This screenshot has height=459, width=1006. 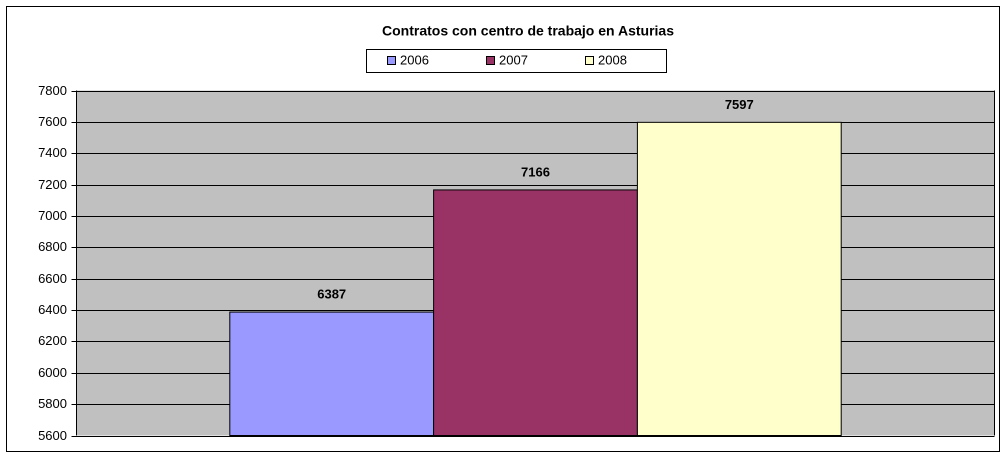 I want to click on y-tick-label: 5800, so click(x=52, y=403).